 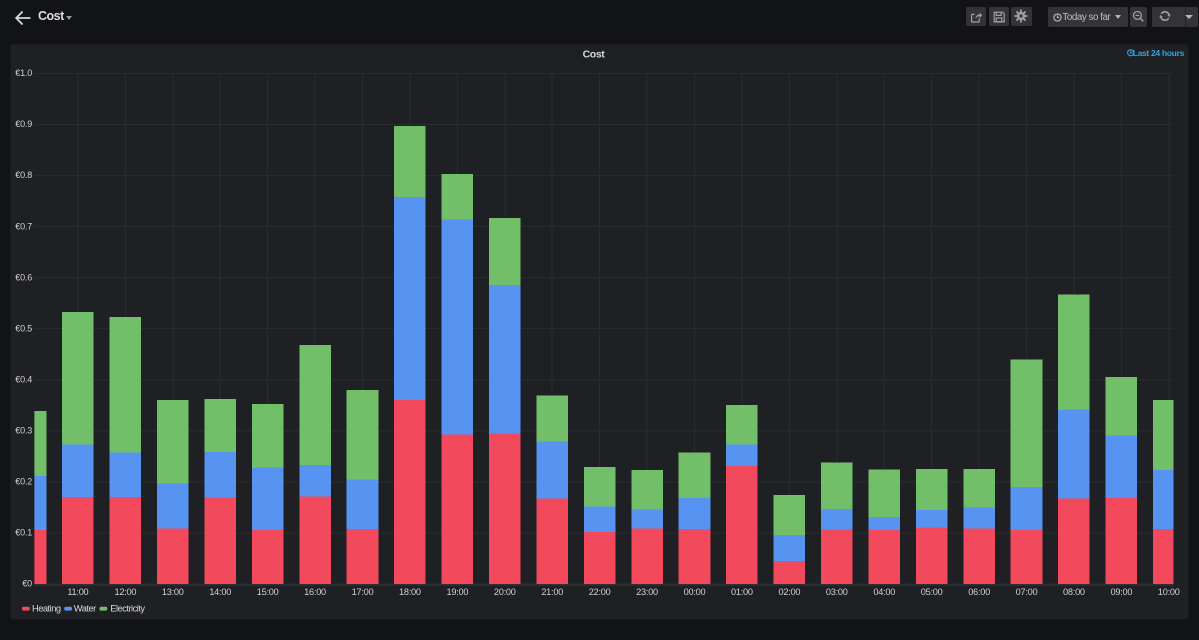 What do you see at coordinates (594, 55) in the screenshot?
I see `svg-text: Cost` at bounding box center [594, 55].